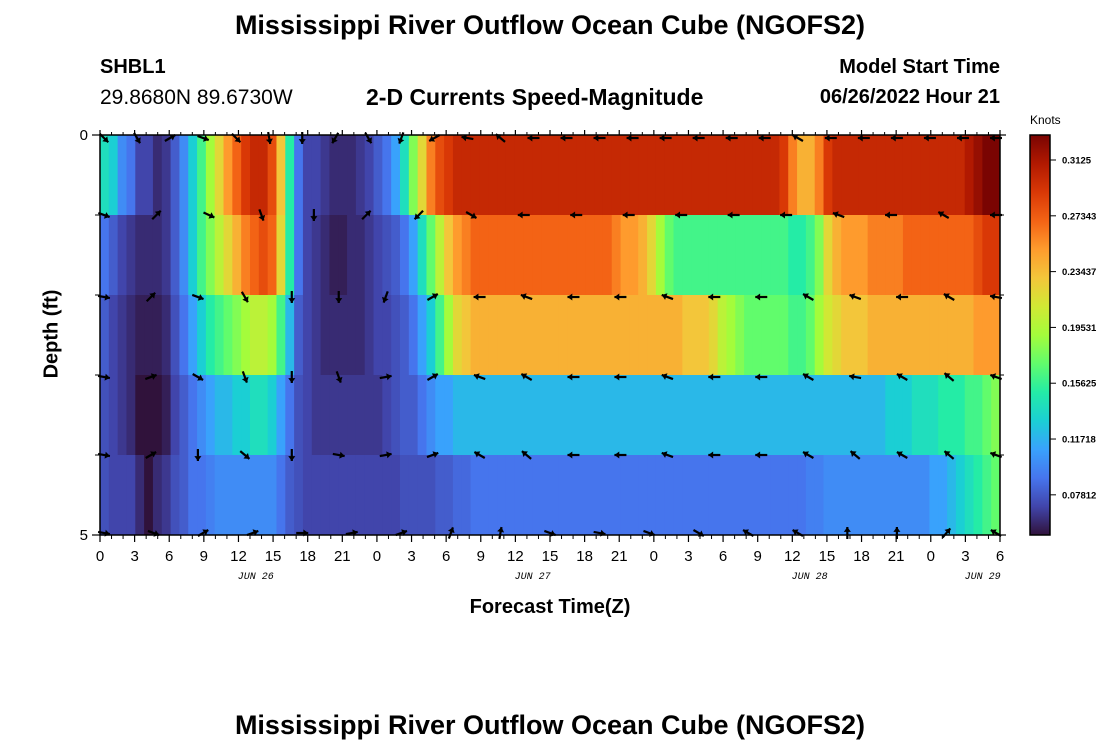 This screenshot has width=1100, height=750. Describe the element at coordinates (100, 556) in the screenshot. I see `x-tick-label: 0` at that location.